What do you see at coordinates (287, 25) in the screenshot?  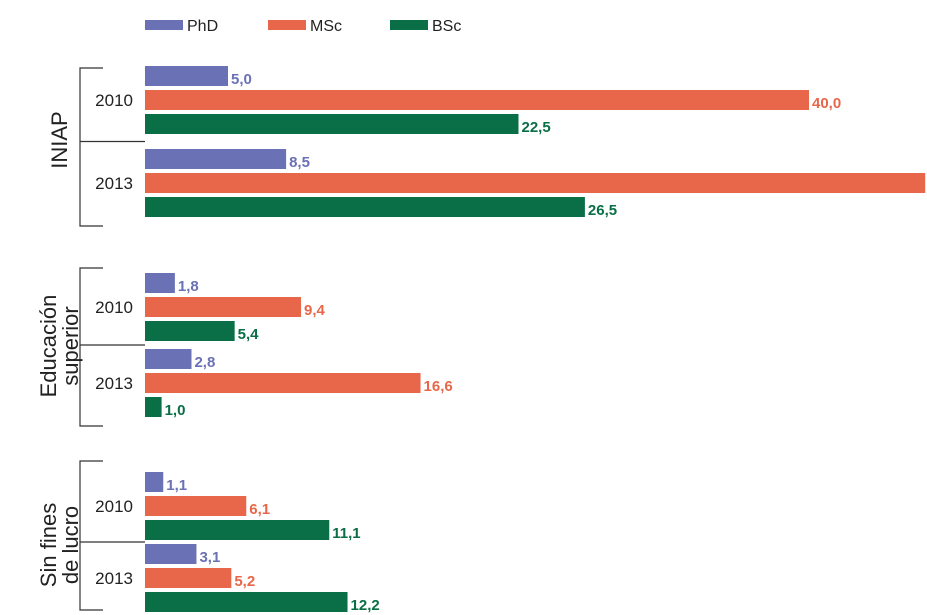 I see `legend-swatch-msc` at bounding box center [287, 25].